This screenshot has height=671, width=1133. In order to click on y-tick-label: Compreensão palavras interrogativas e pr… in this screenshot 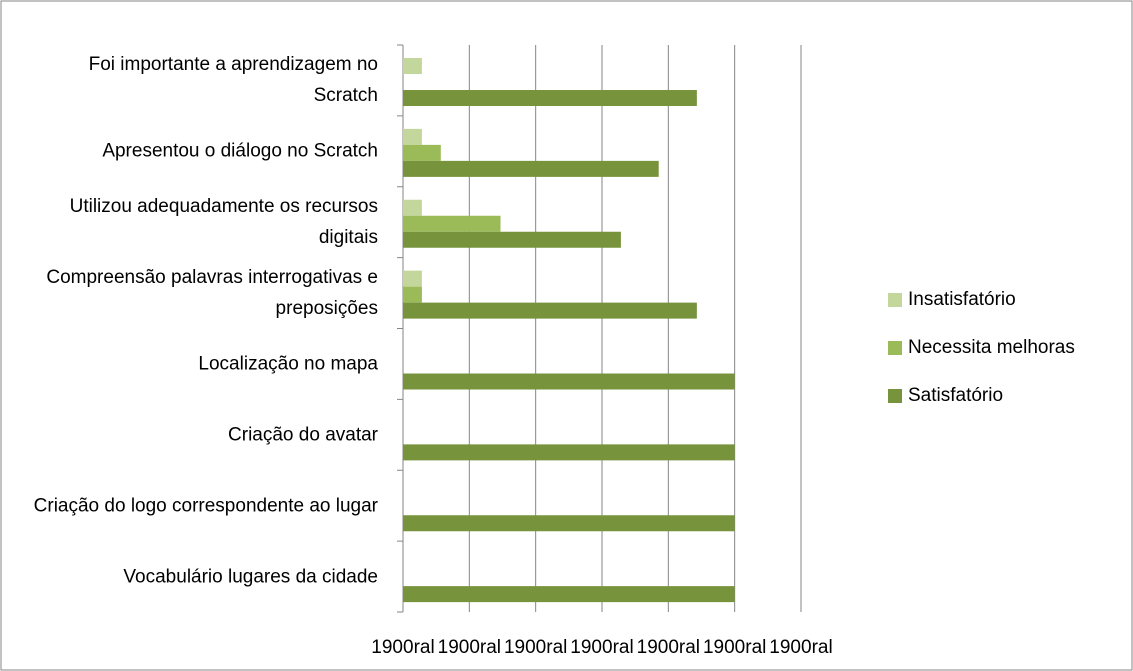, I will do `click(212, 293)`.